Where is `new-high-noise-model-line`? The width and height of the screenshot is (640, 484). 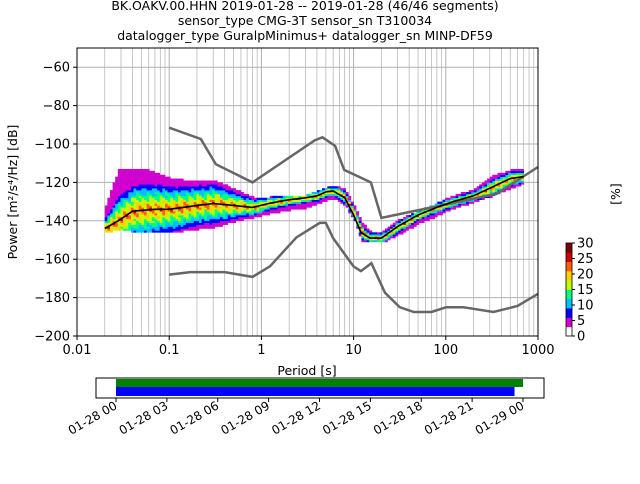 new-high-noise-model-line is located at coordinates (353, 173).